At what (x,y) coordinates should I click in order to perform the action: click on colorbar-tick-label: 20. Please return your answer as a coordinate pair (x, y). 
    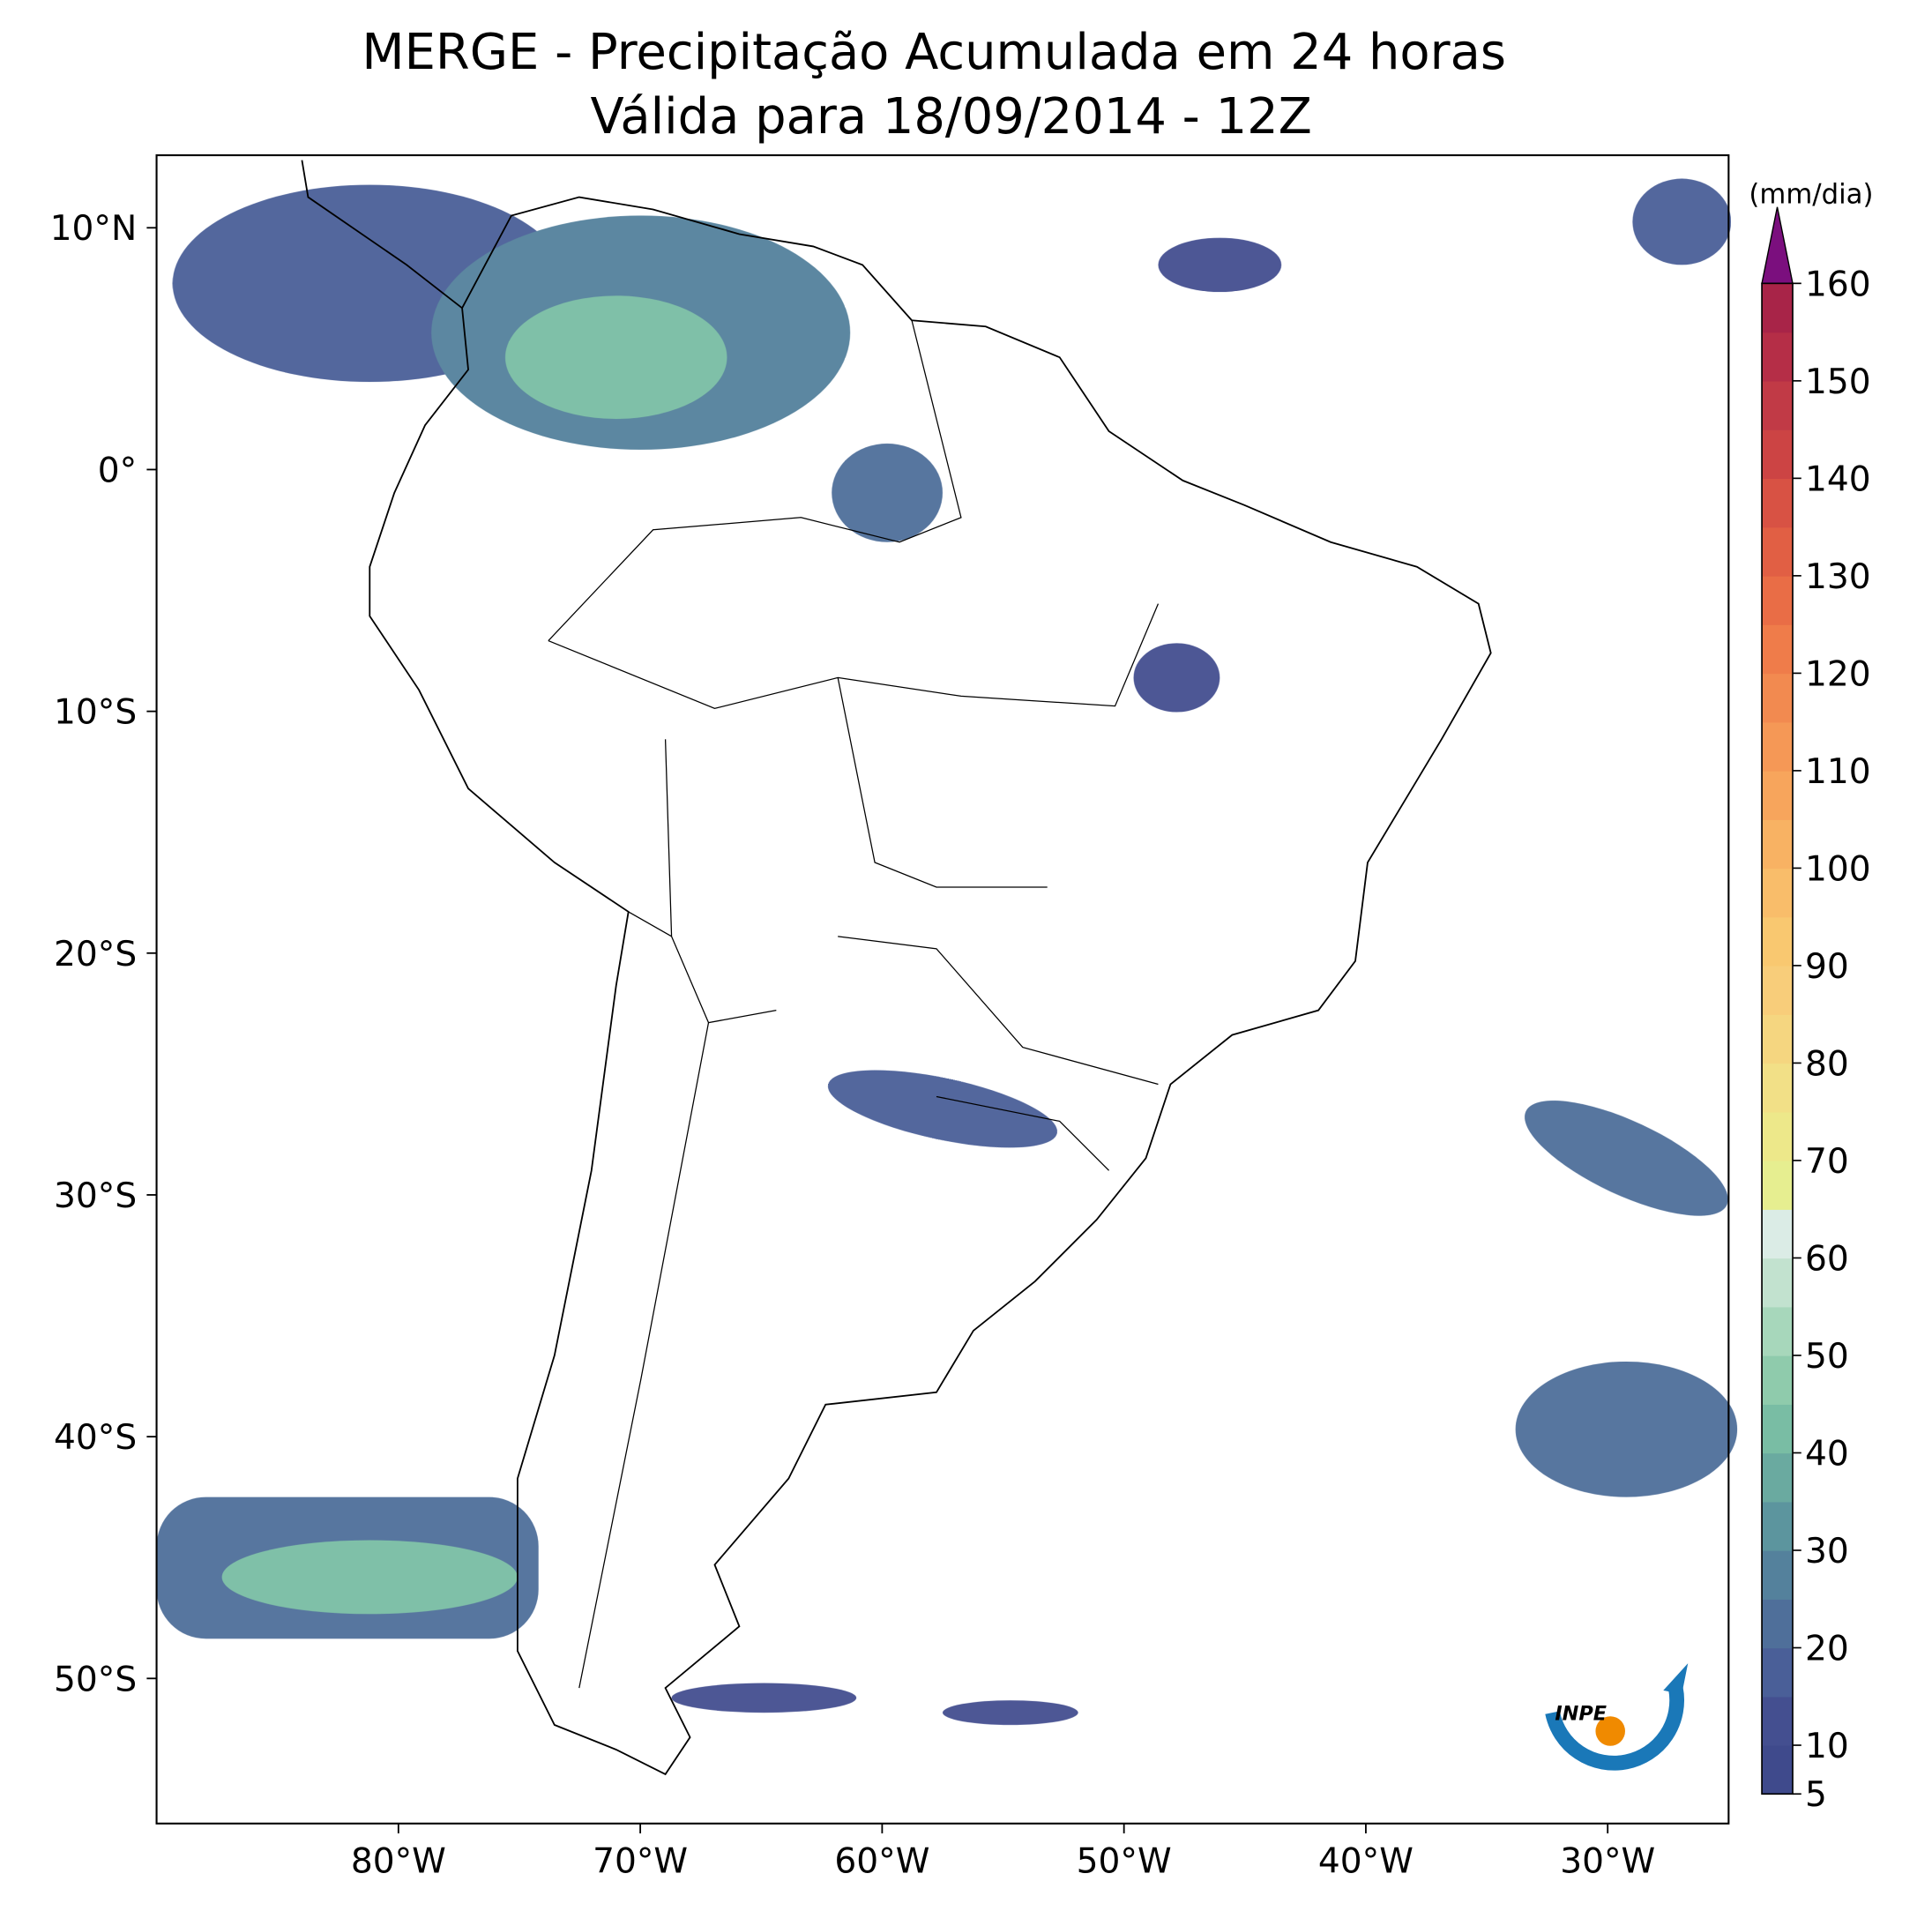
    Looking at the image, I should click on (1827, 1649).